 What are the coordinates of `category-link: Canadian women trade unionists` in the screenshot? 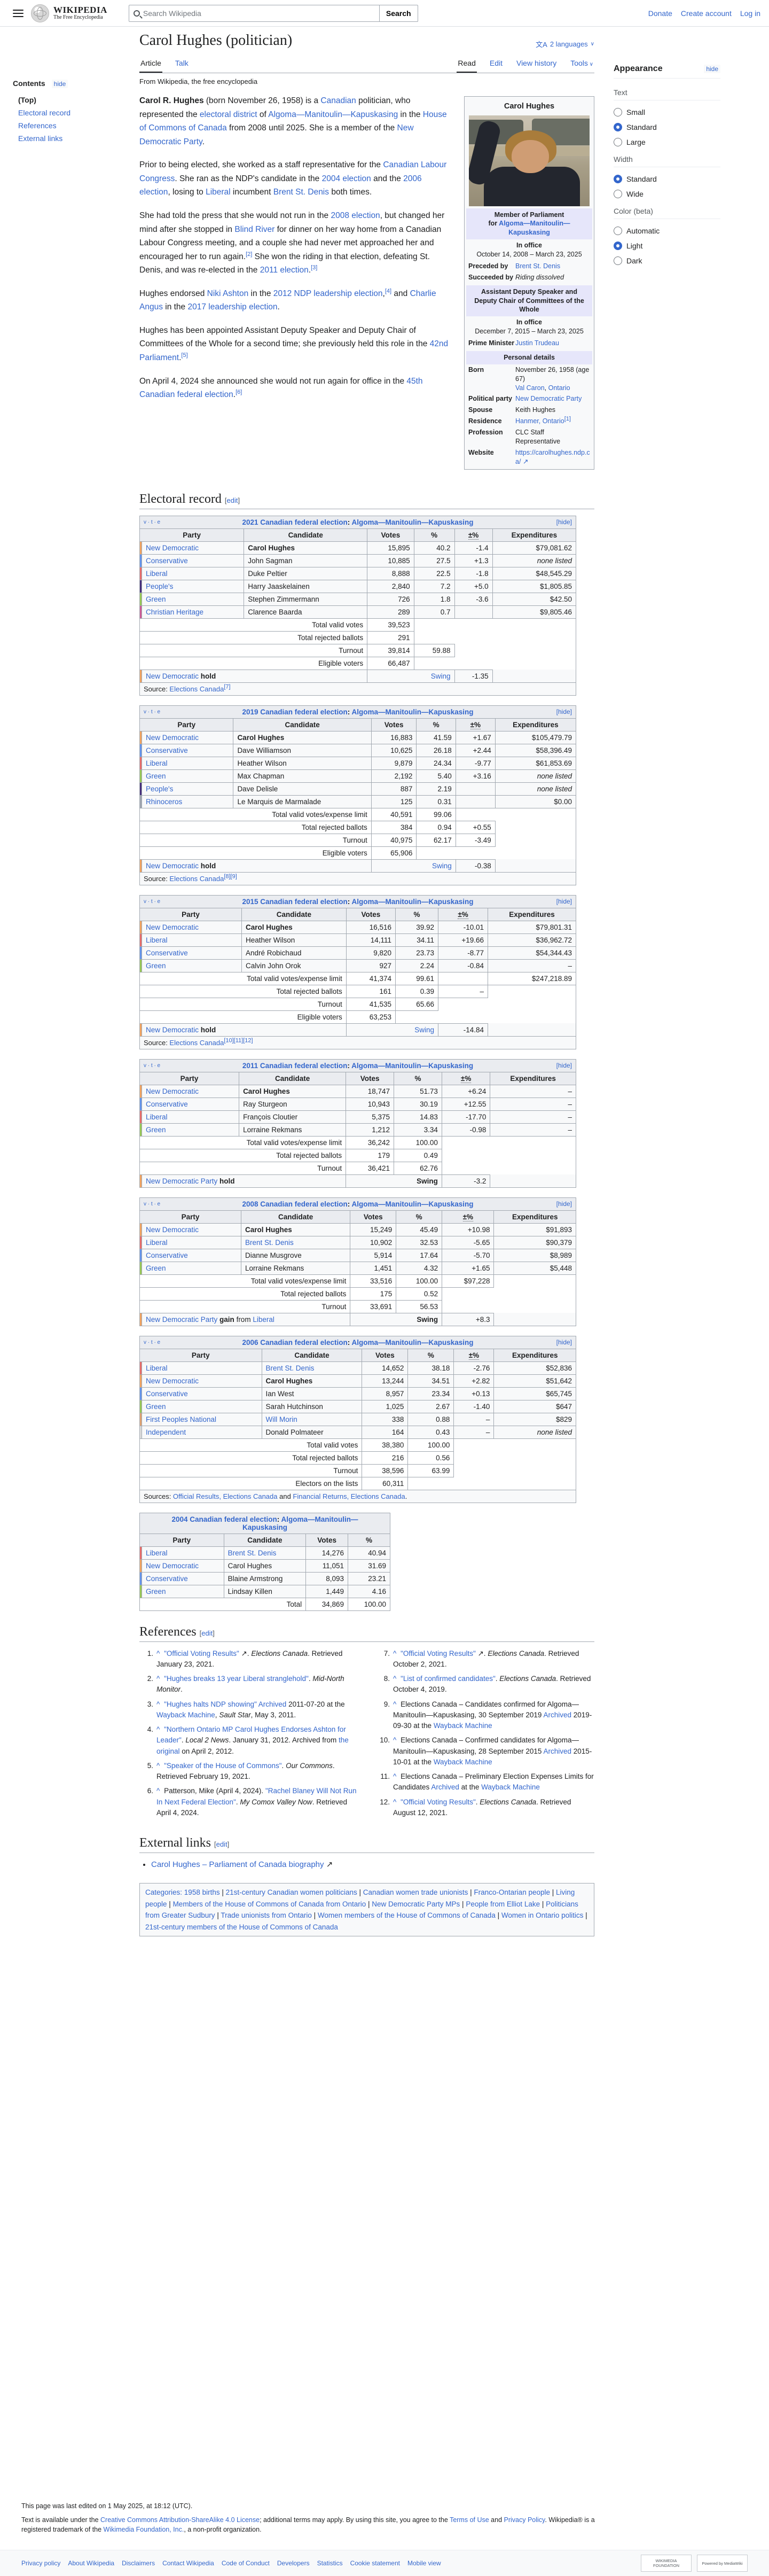 It's located at (415, 1892).